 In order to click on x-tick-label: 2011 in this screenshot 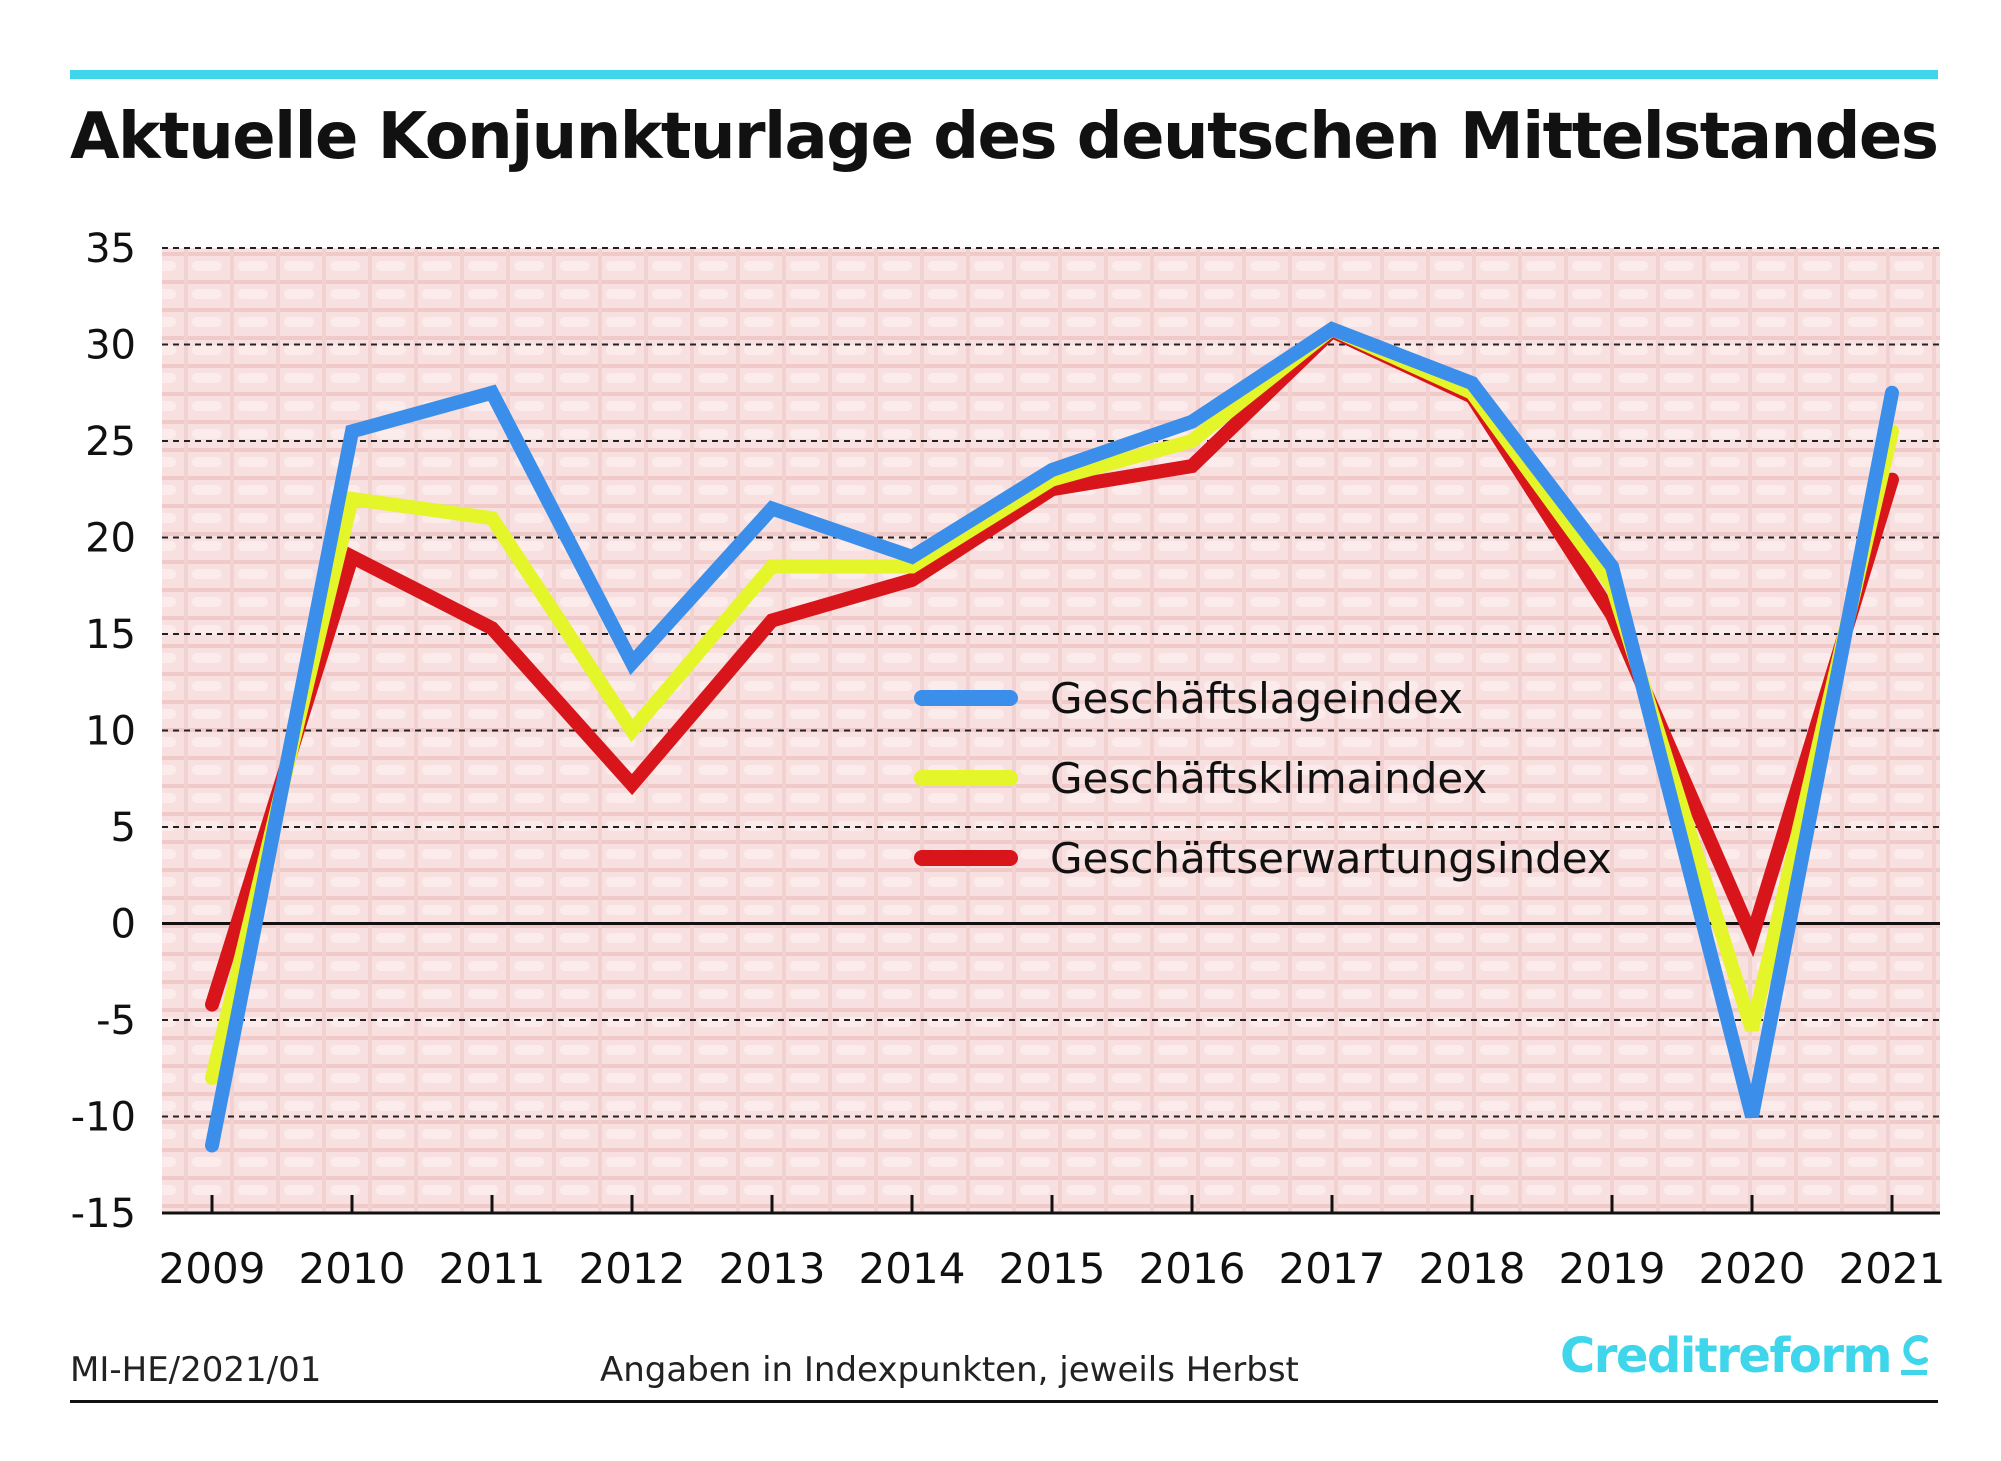, I will do `click(492, 1268)`.